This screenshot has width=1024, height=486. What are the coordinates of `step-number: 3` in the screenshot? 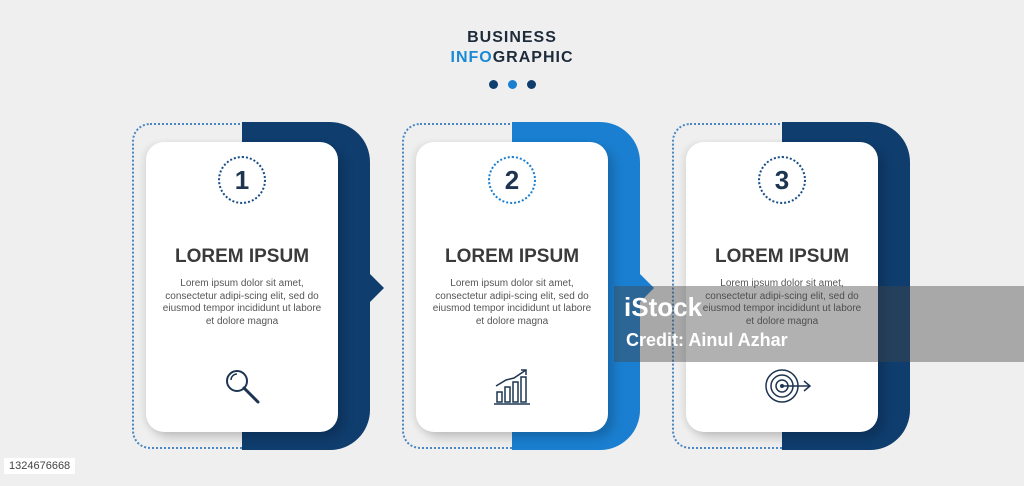 It's located at (782, 180).